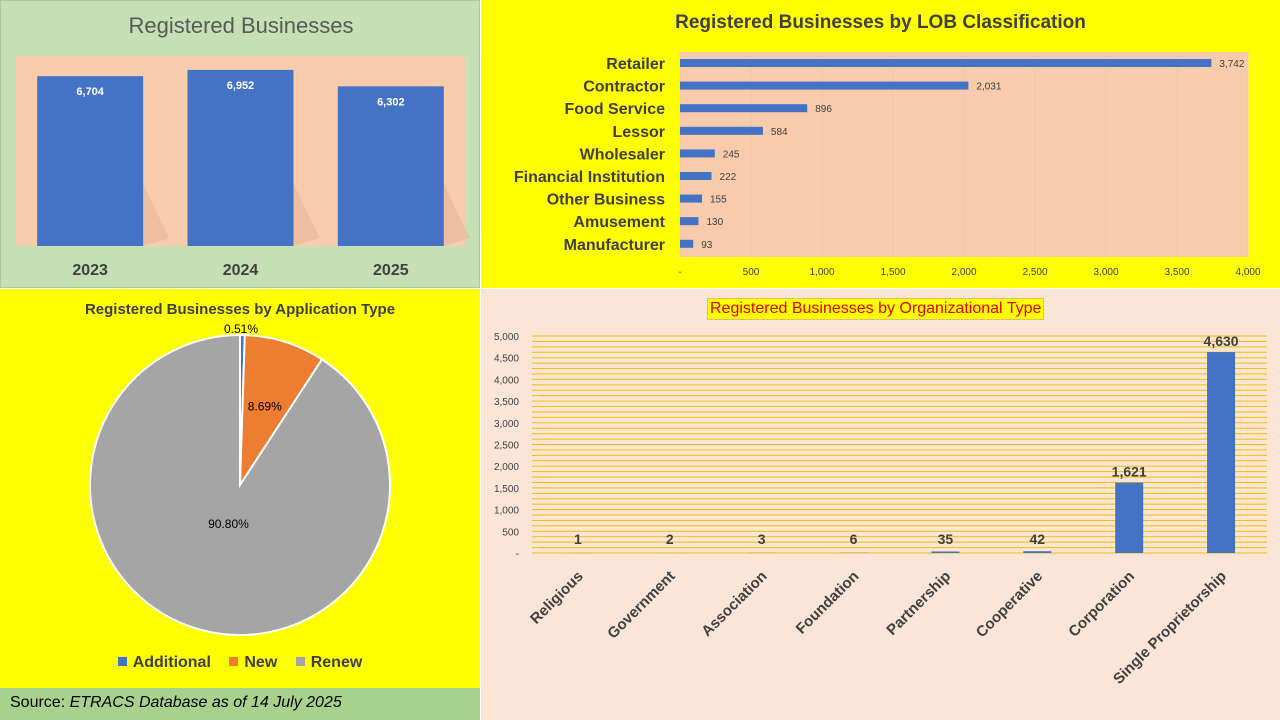  I want to click on x-tick-label: 2025, so click(391, 270).